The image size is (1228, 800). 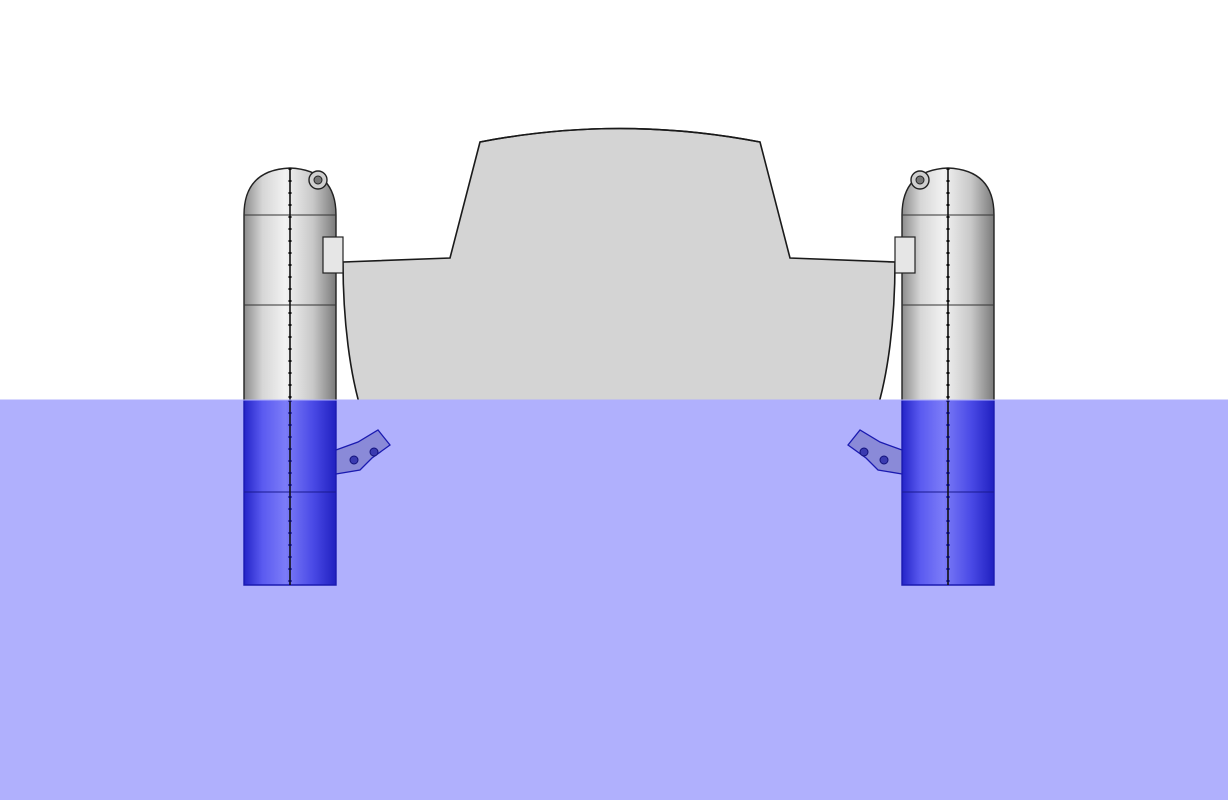 What do you see at coordinates (363, 452) in the screenshot?
I see `left-bracket` at bounding box center [363, 452].